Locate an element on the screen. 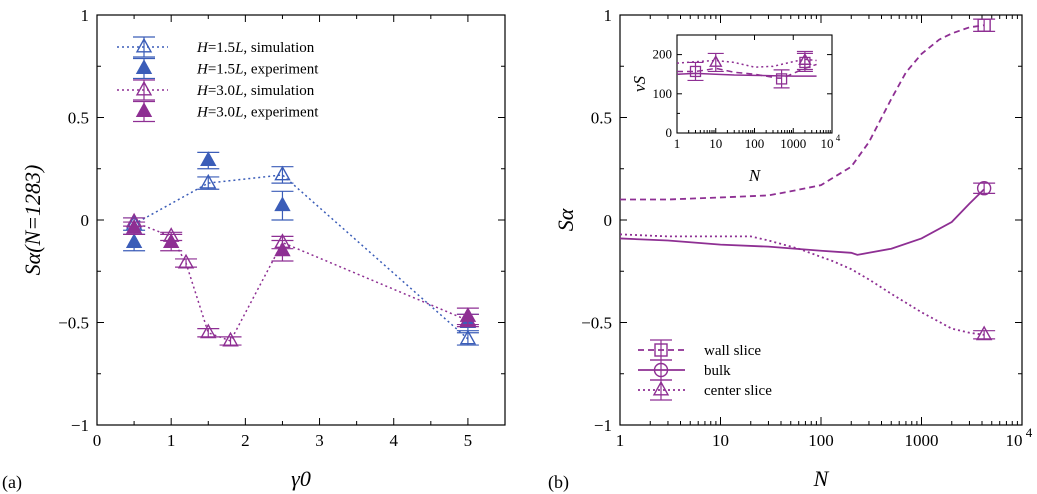  y-tick-label-b: −0.5 is located at coordinates (596, 323).